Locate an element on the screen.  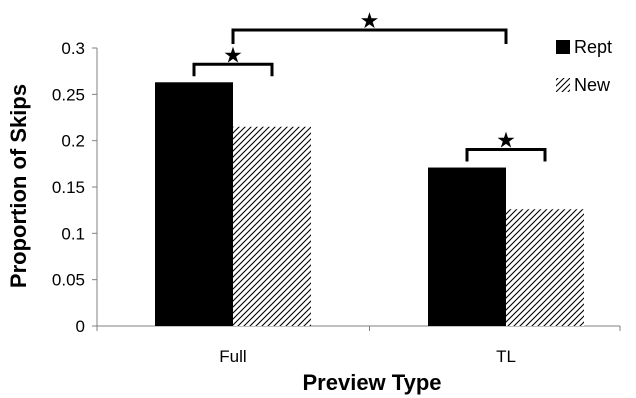
bar-full-rept is located at coordinates (194, 204).